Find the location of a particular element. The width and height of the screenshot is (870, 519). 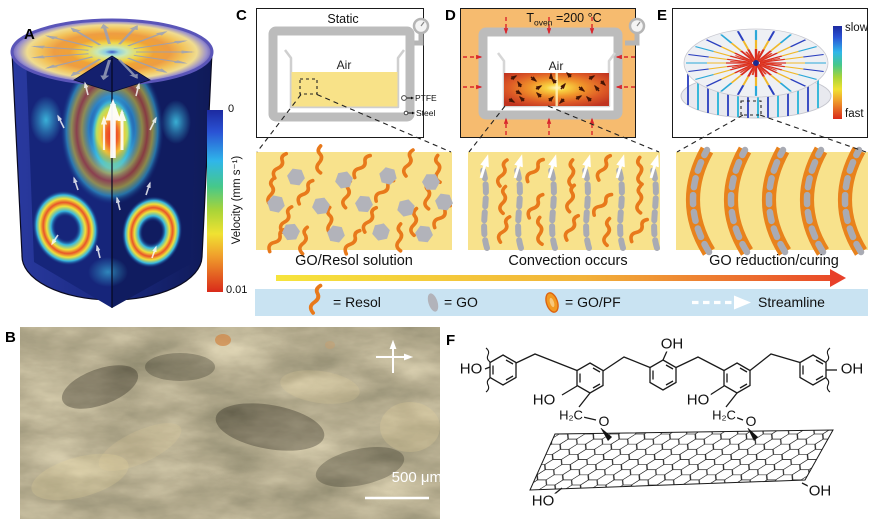

convection-current-arrows is located at coordinates (557, 88).